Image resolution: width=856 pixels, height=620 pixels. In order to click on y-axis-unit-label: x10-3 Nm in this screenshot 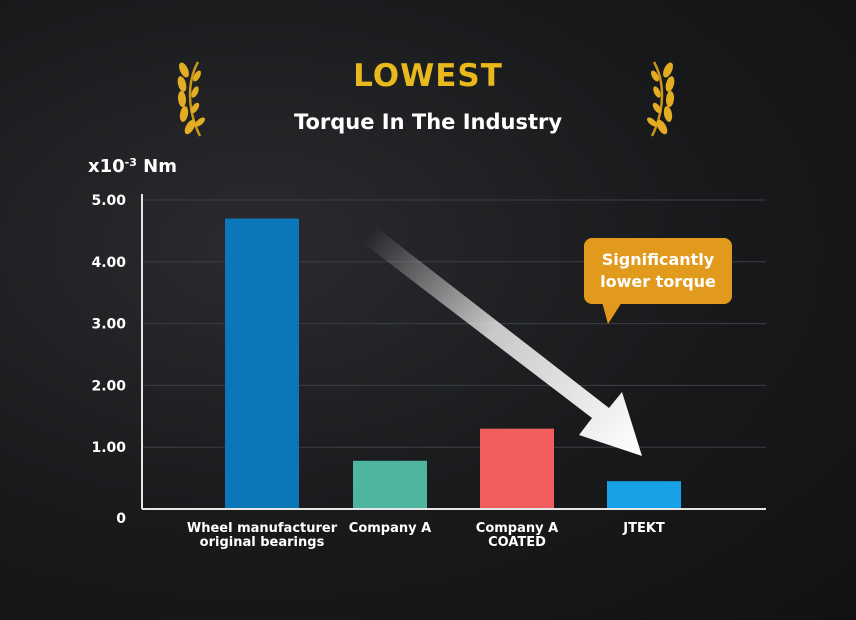, I will do `click(132, 166)`.